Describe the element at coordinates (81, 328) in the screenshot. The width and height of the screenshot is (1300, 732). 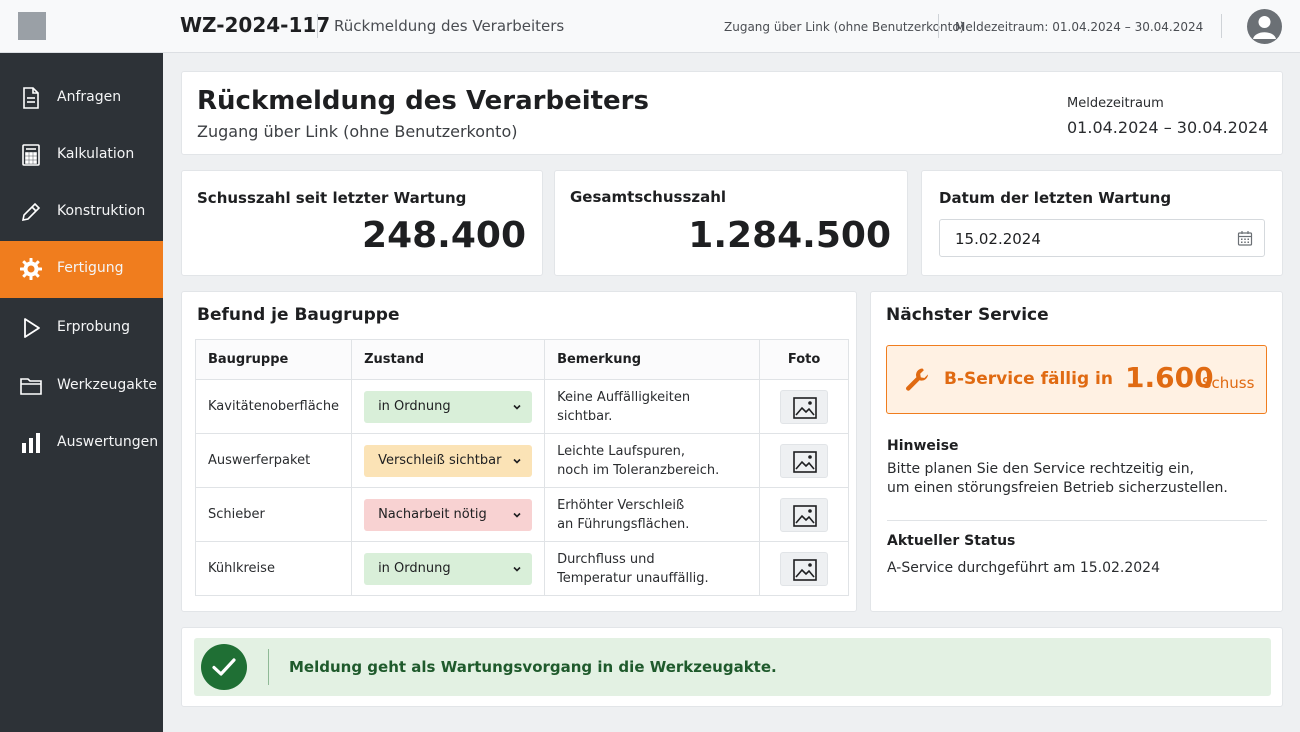
I see `sidebar-item-erprobung: Erprobung` at that location.